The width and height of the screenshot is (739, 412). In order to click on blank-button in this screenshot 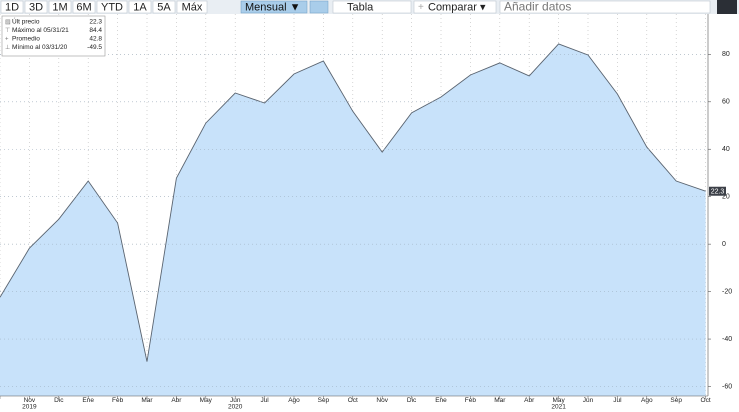, I will do `click(319, 7)`.